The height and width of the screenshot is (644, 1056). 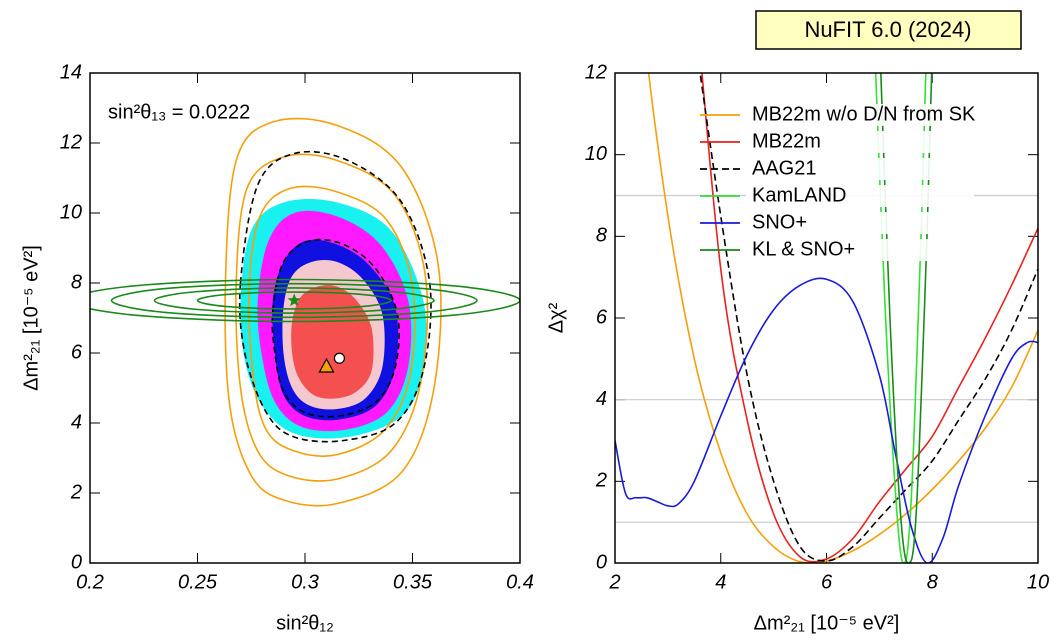 What do you see at coordinates (556, 317) in the screenshot?
I see `y-axis-label: Δχ²` at bounding box center [556, 317].